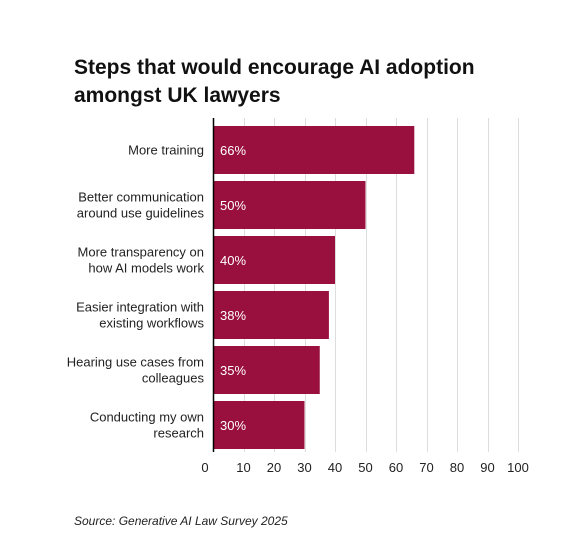 The height and width of the screenshot is (551, 575). What do you see at coordinates (135, 362) in the screenshot?
I see `category-label: Hearing use cases from` at bounding box center [135, 362].